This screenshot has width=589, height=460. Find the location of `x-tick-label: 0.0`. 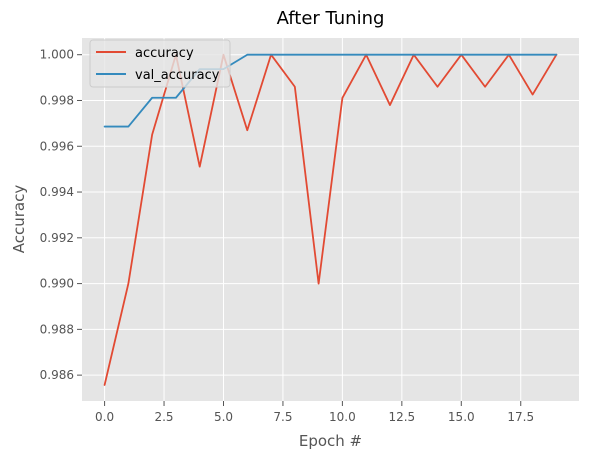

x-tick-label: 0.0 is located at coordinates (104, 417).